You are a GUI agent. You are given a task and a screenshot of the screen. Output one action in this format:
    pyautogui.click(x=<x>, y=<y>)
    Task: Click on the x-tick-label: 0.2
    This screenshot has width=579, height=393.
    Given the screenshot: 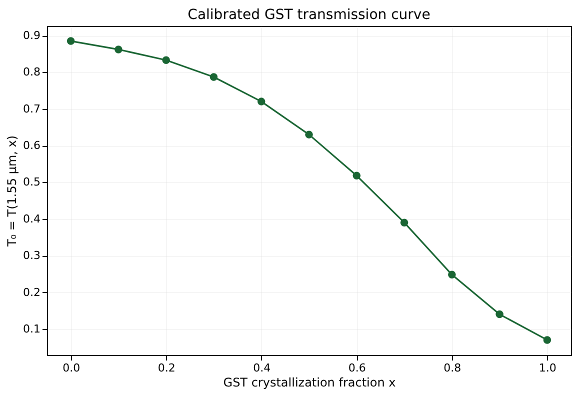 What is the action you would take?
    pyautogui.click(x=167, y=368)
    